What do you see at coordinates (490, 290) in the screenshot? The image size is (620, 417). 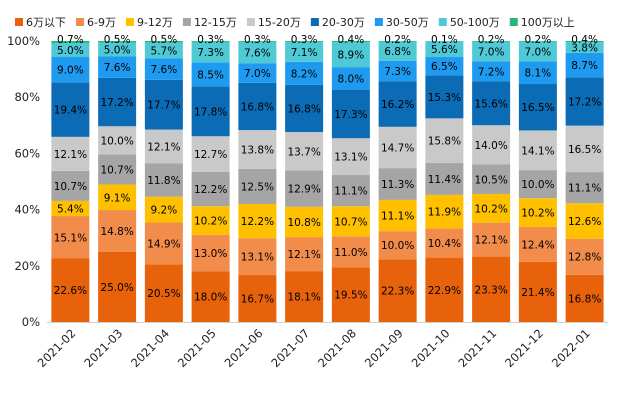 I see `data-label: 23.3%` at bounding box center [490, 290].